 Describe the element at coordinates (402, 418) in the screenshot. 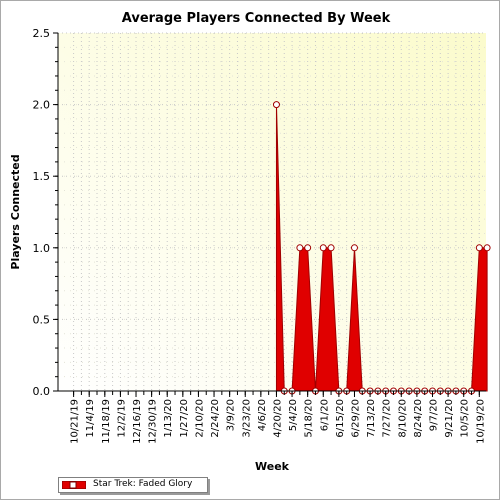

I see `x-tick-label: 8/10/20` at that location.